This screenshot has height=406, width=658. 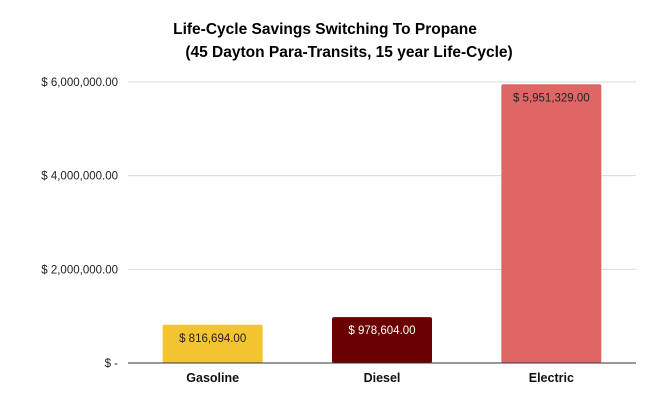 What do you see at coordinates (212, 339) in the screenshot?
I see `data-label: $ 816,694.00` at bounding box center [212, 339].